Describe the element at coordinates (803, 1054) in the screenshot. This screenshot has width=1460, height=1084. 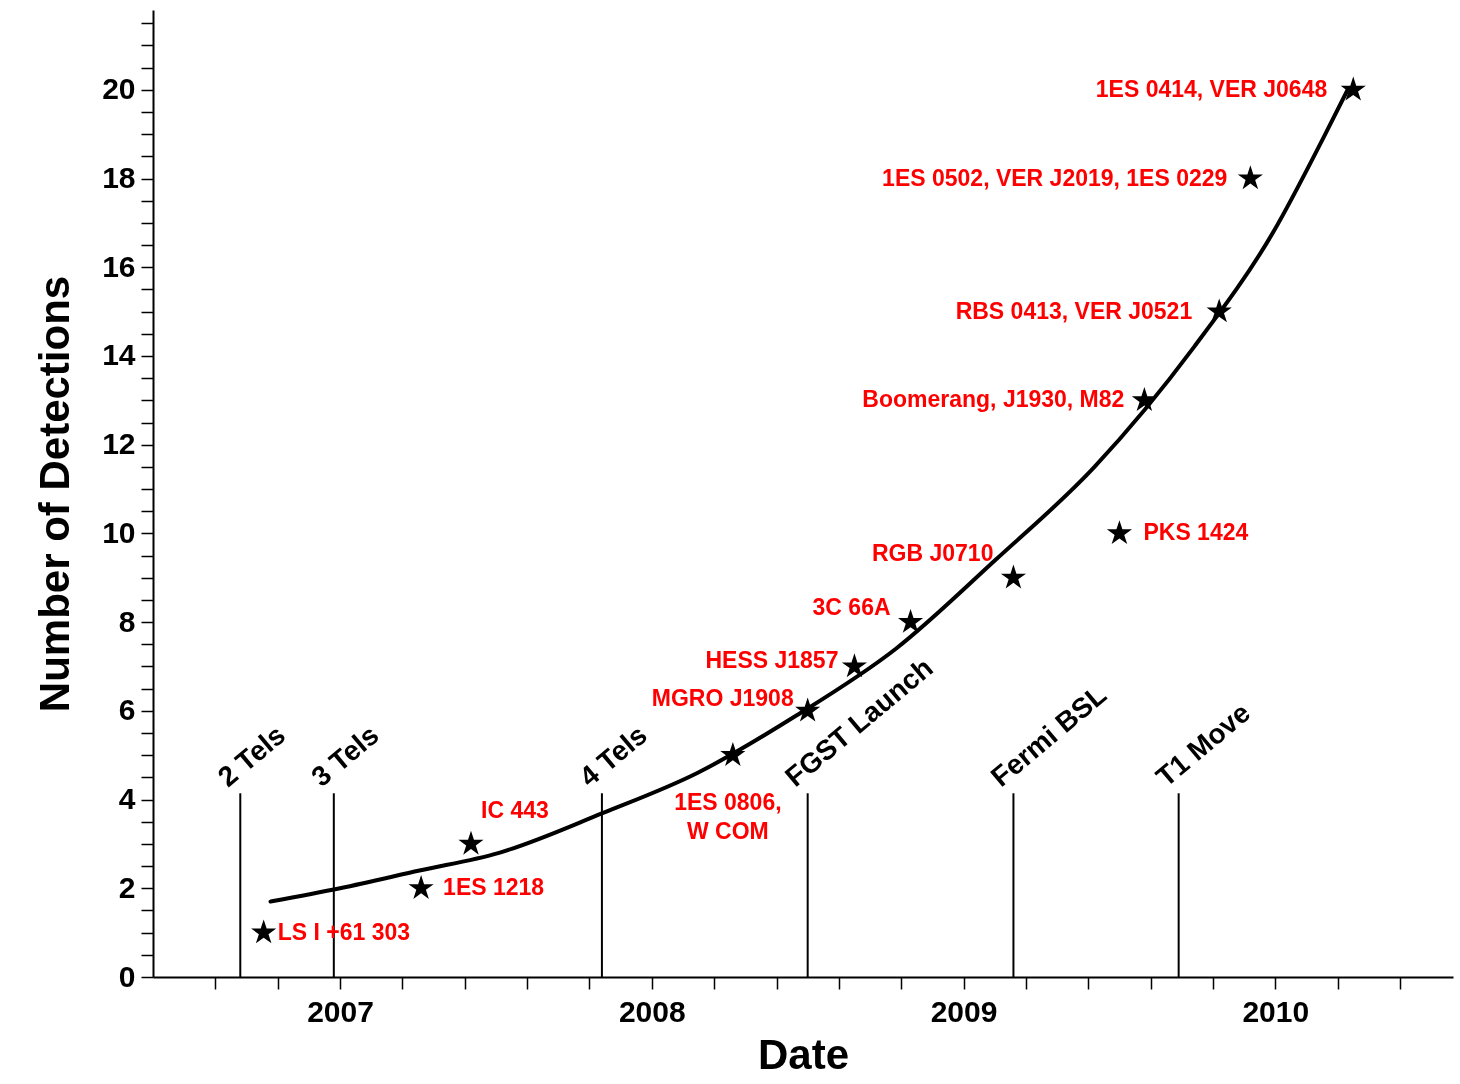
I see `x-axis-title: Date` at that location.